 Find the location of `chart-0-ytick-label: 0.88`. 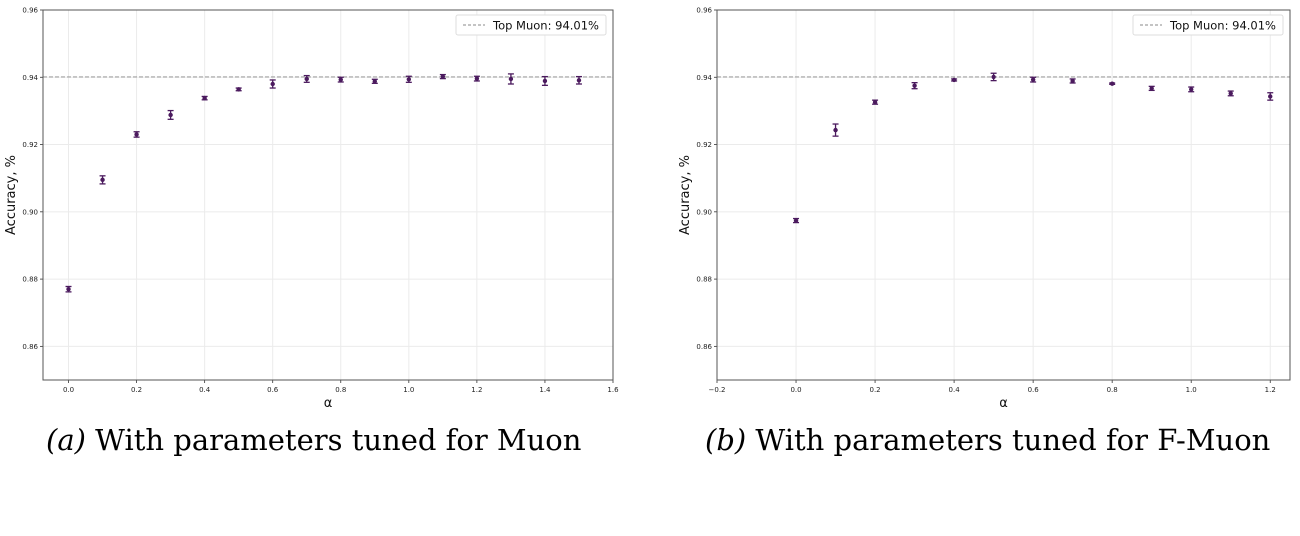

chart-0-ytick-label: 0.88 is located at coordinates (30, 280).